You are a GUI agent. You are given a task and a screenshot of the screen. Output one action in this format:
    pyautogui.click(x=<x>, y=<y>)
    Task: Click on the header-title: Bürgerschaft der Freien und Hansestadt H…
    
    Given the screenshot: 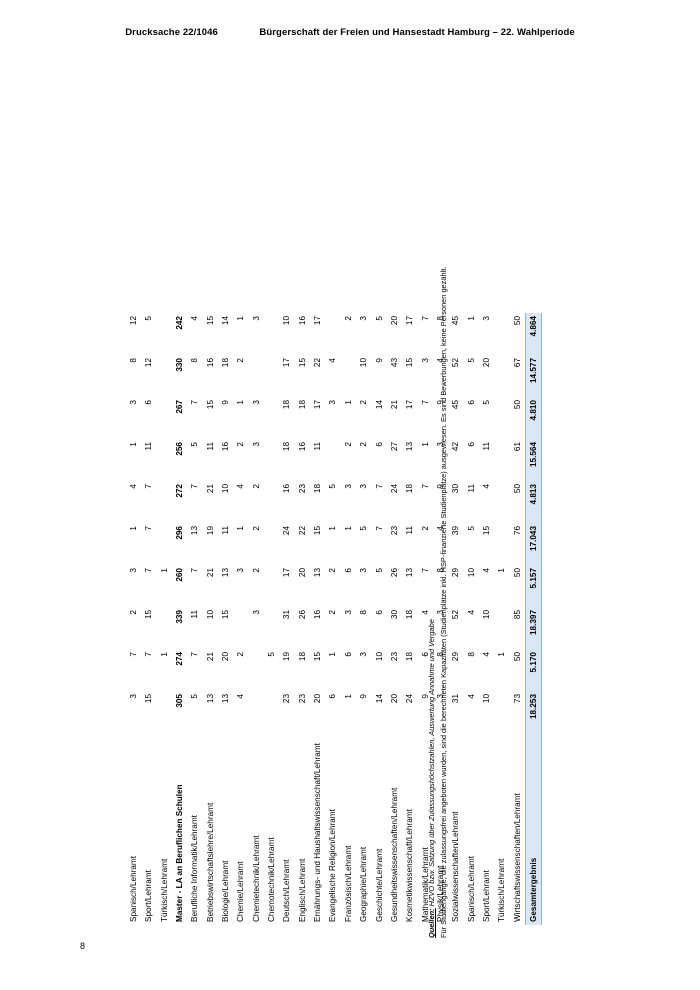 What is the action you would take?
    pyautogui.click(x=417, y=32)
    